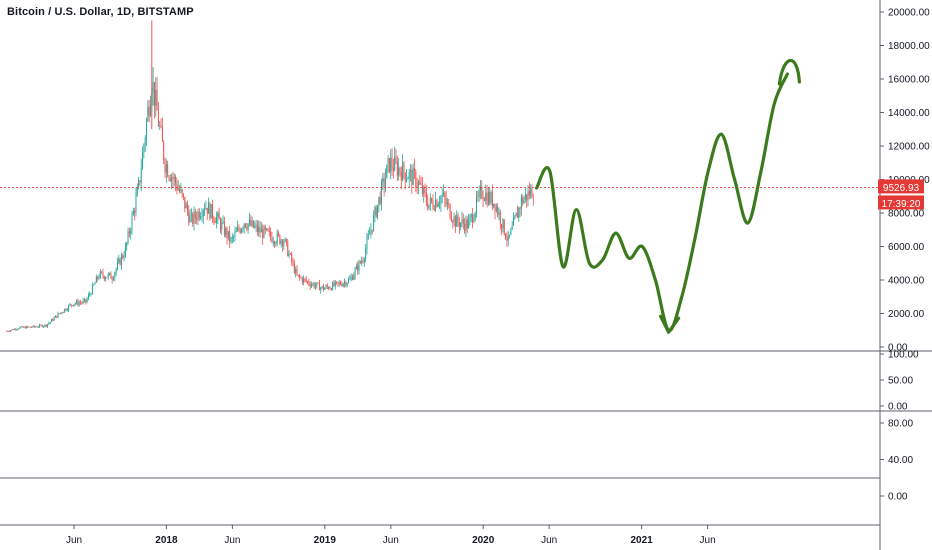 Image resolution: width=932 pixels, height=550 pixels. Describe the element at coordinates (906, 281) in the screenshot. I see `price-tick-label: 4000.00` at that location.